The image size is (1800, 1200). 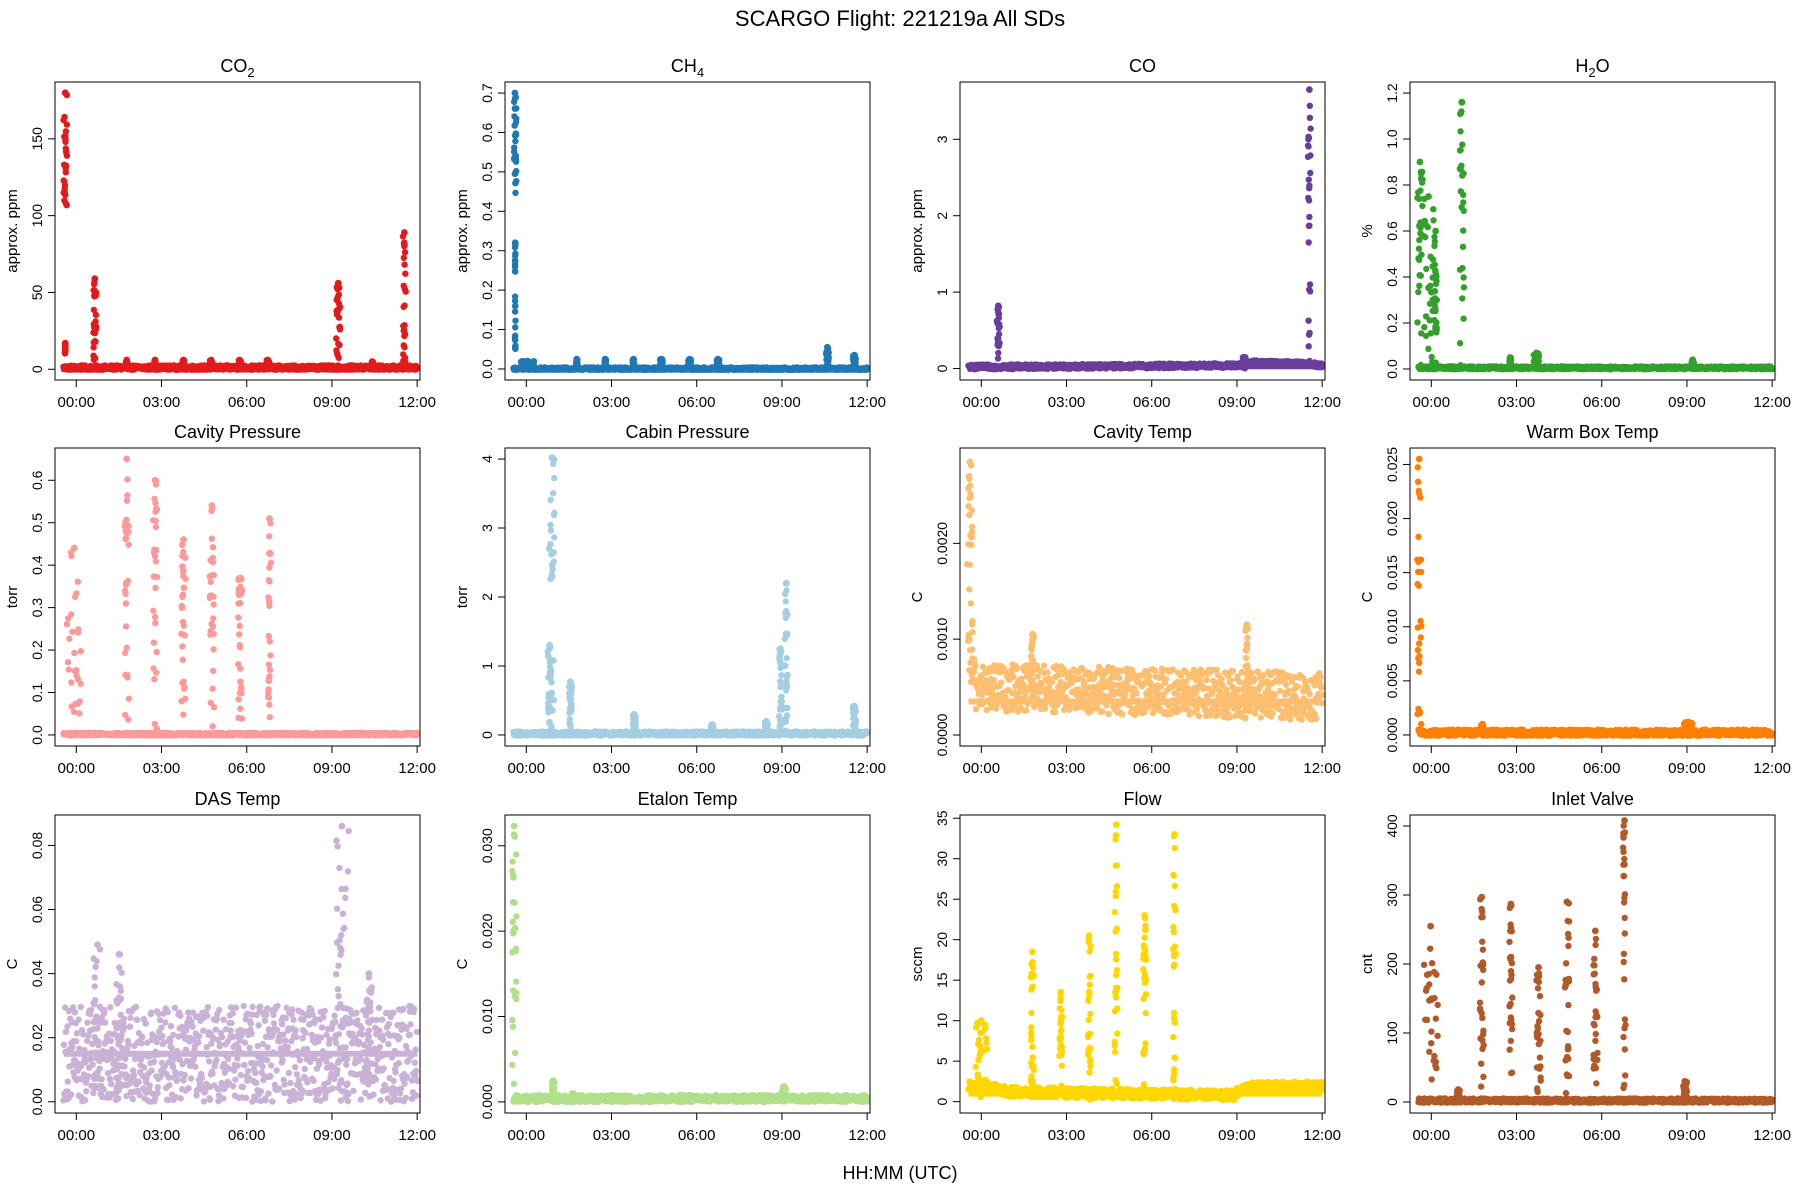 What do you see at coordinates (487, 172) in the screenshot?
I see `y-tick-label: 0.5` at bounding box center [487, 172].